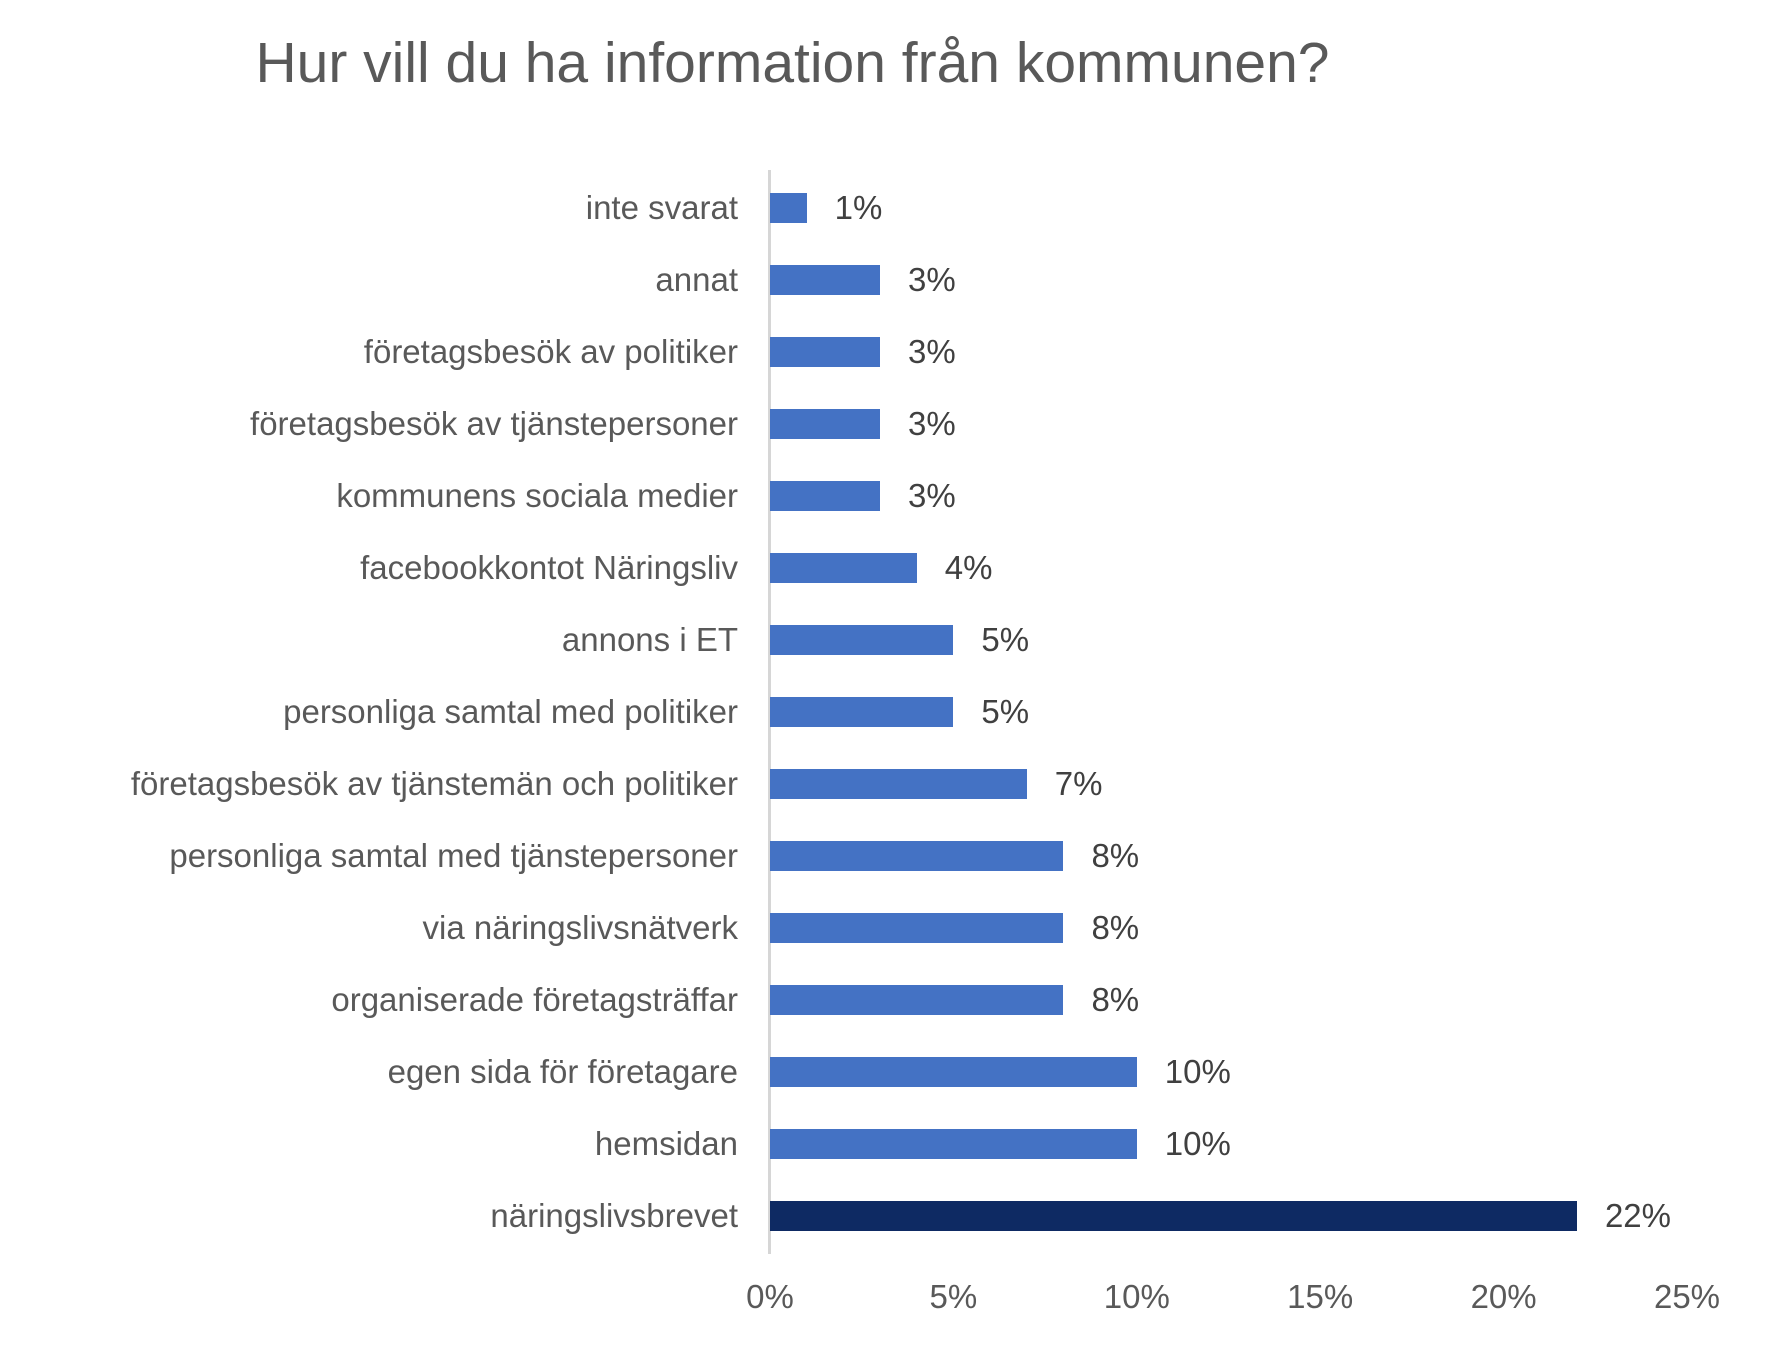 The height and width of the screenshot is (1360, 1765). I want to click on bar-track: 22%, so click(1267, 1216).